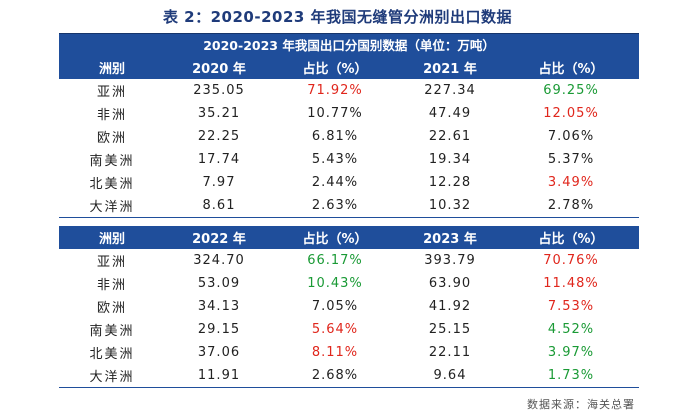  Describe the element at coordinates (450, 329) in the screenshot. I see `value-cell: 25.15` at that location.